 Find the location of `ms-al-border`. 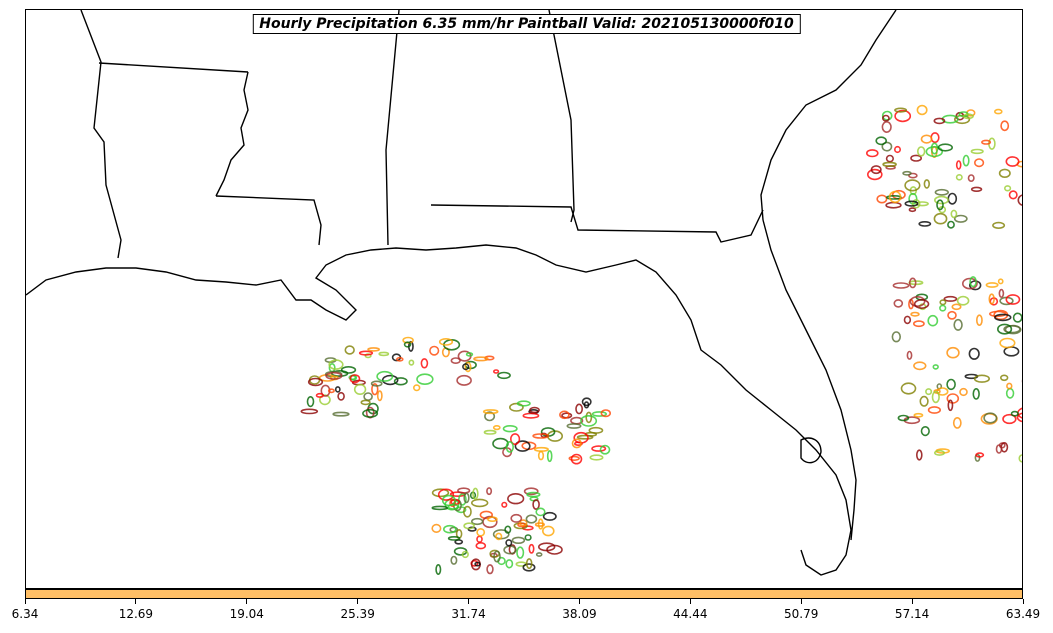

ms-al-border is located at coordinates (392, 128).